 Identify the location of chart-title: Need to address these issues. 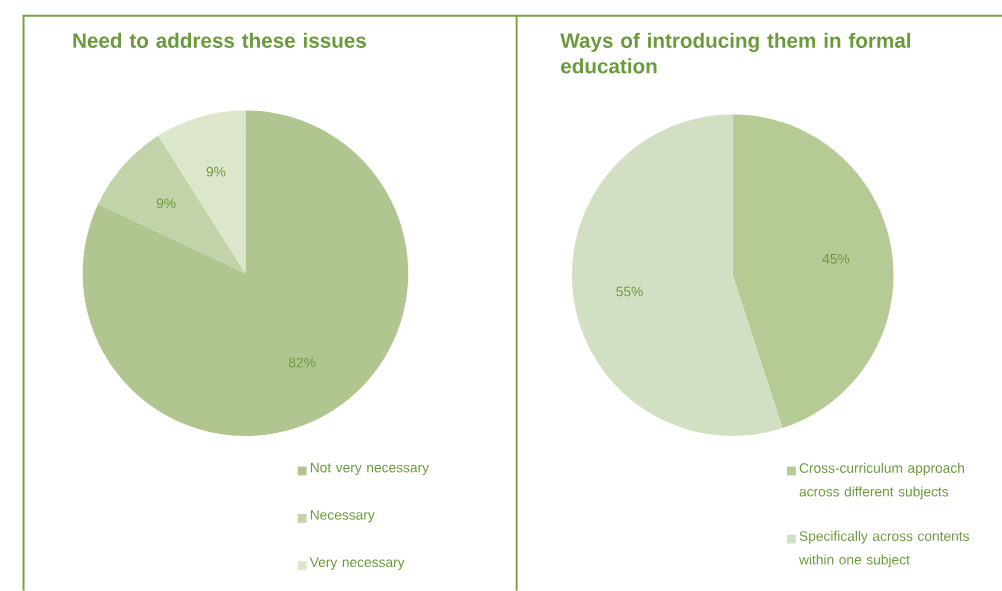
(219, 40).